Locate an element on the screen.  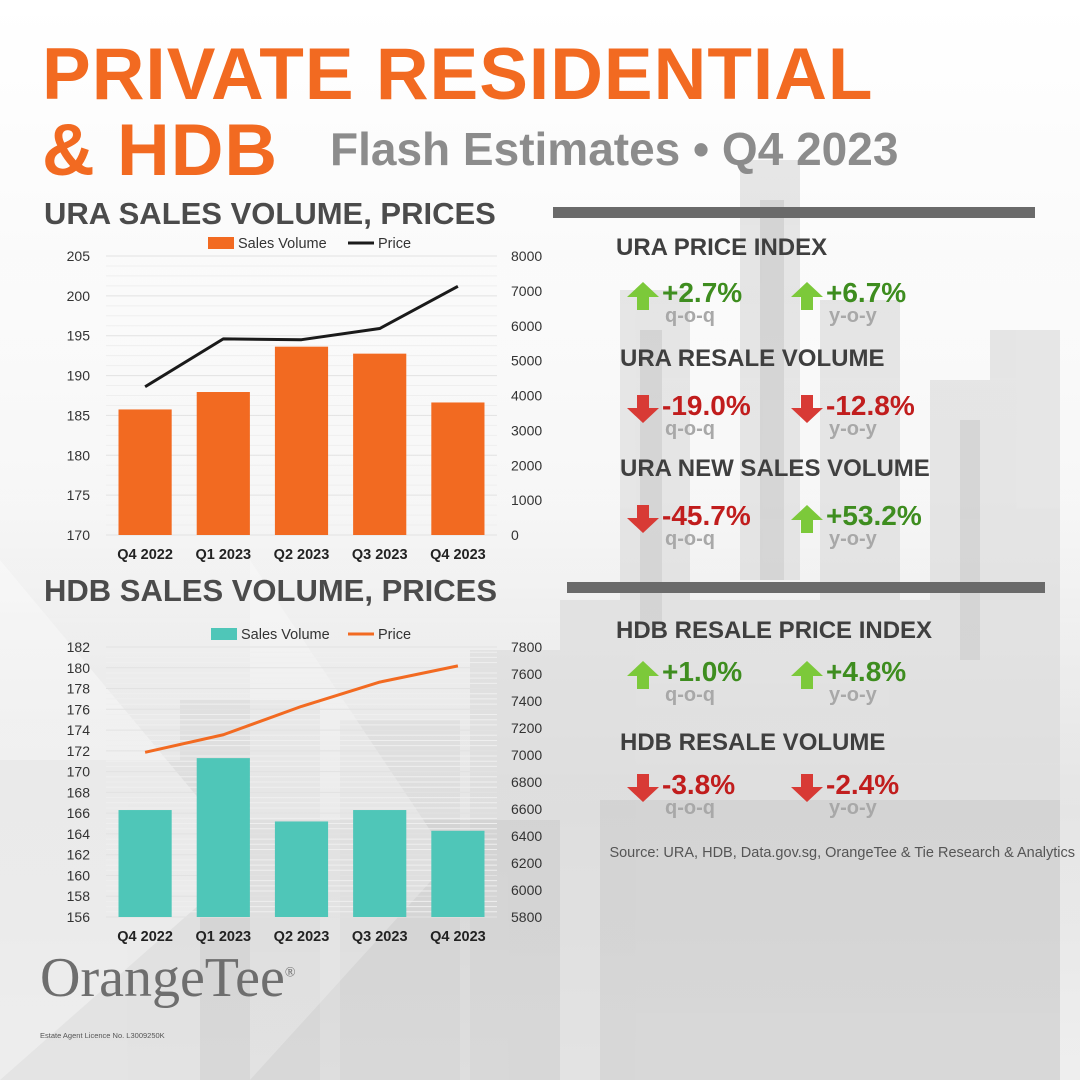
left-axis-tick-label: 178 is located at coordinates (79, 689).